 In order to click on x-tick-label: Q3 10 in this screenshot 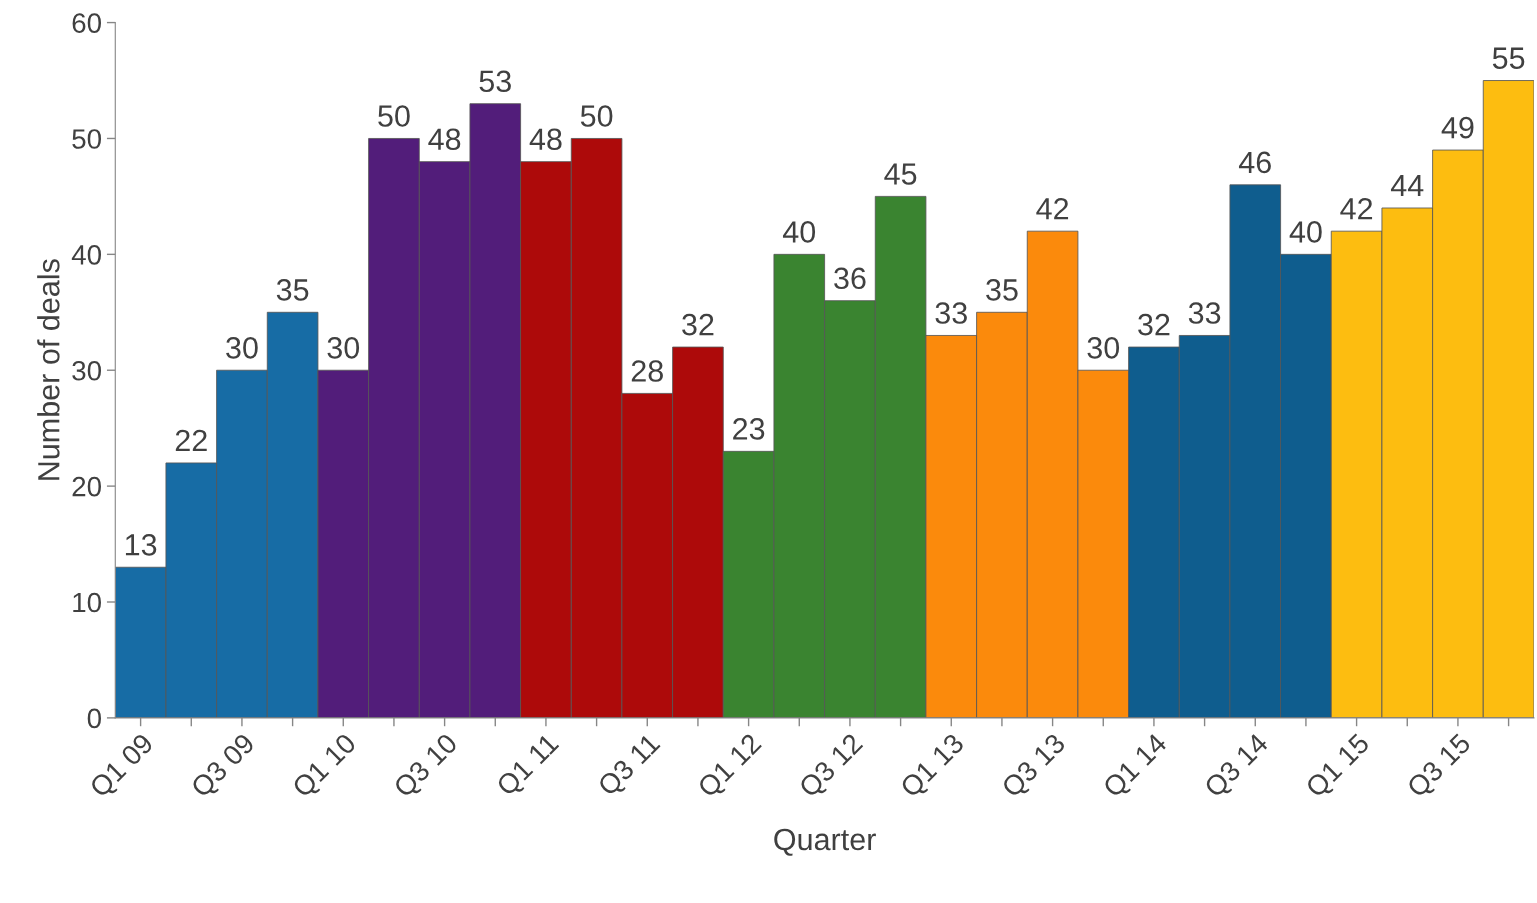, I will do `click(427, 767)`.